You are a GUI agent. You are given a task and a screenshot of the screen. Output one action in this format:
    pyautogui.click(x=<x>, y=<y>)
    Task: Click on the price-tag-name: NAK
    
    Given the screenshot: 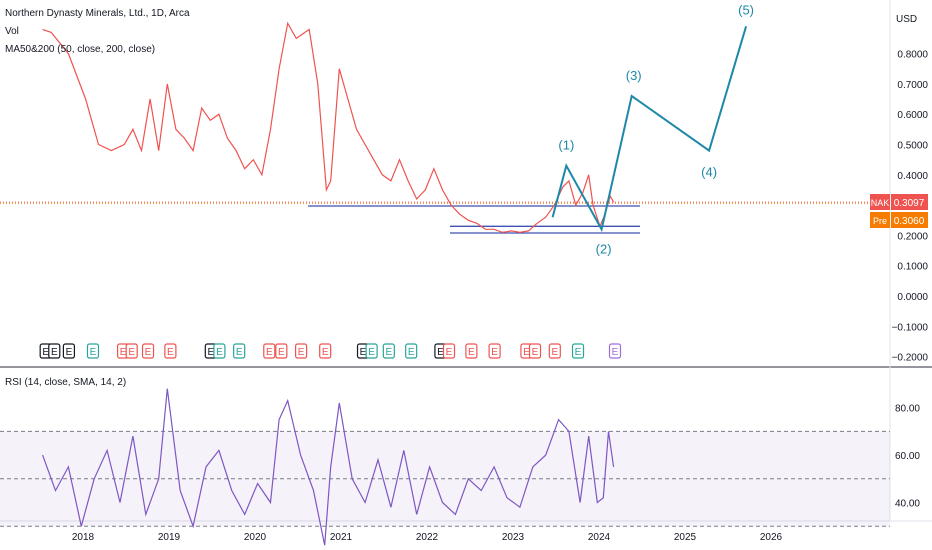 What is the action you would take?
    pyautogui.click(x=880, y=203)
    